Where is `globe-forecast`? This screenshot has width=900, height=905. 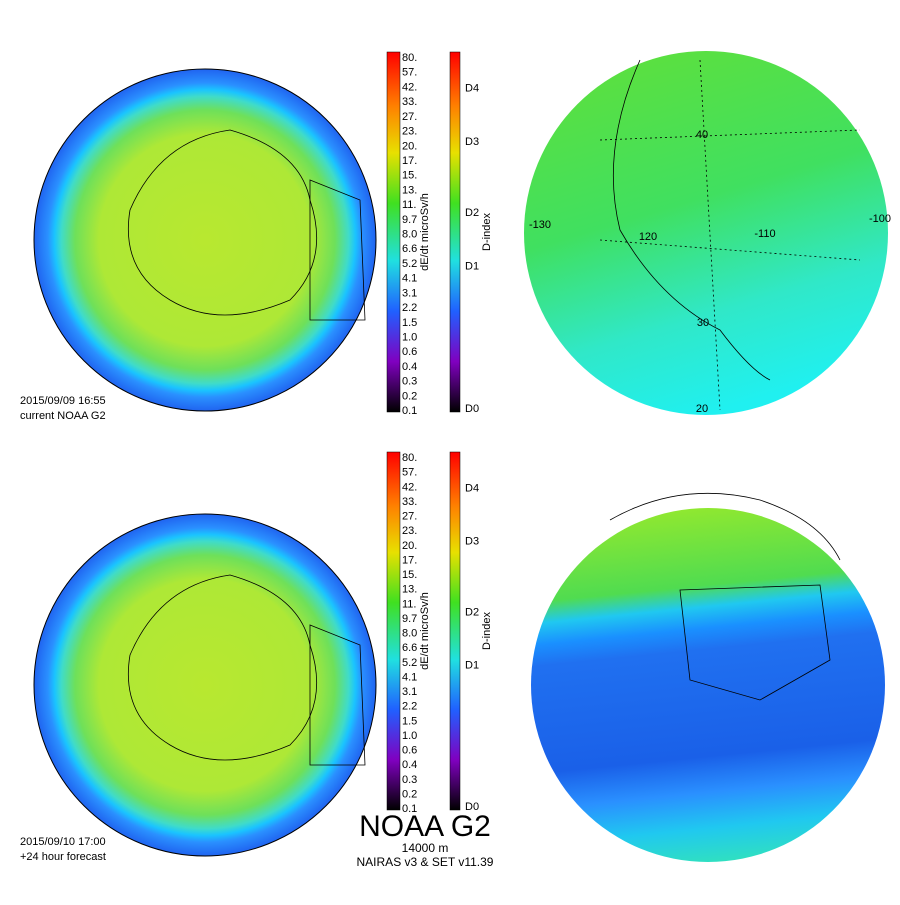 globe-forecast is located at coordinates (205, 685).